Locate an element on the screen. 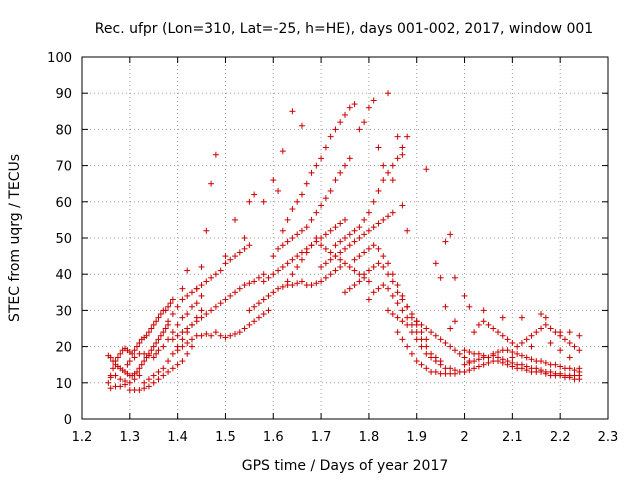 The width and height of the screenshot is (640, 480). x-tick-label: 2 is located at coordinates (464, 437).